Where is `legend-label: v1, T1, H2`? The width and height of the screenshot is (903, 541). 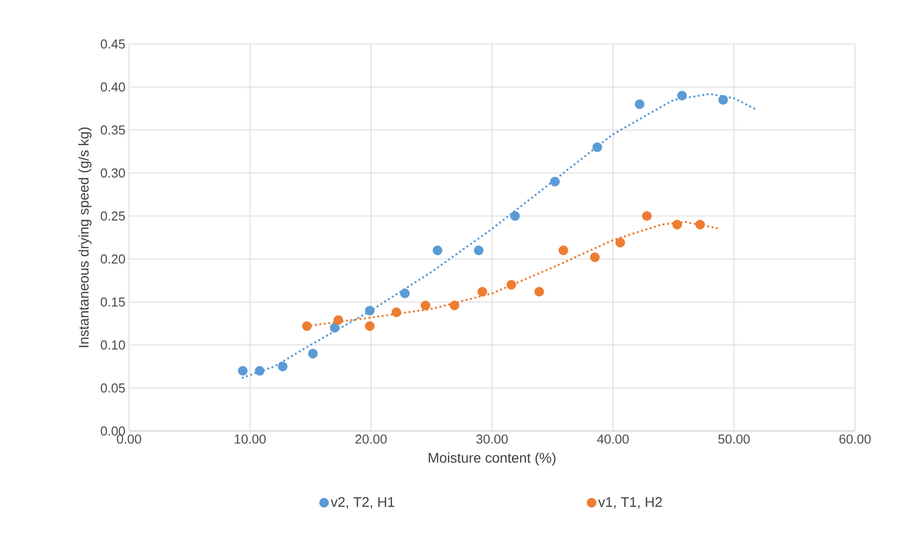 legend-label: v1, T1, H2 is located at coordinates (630, 503).